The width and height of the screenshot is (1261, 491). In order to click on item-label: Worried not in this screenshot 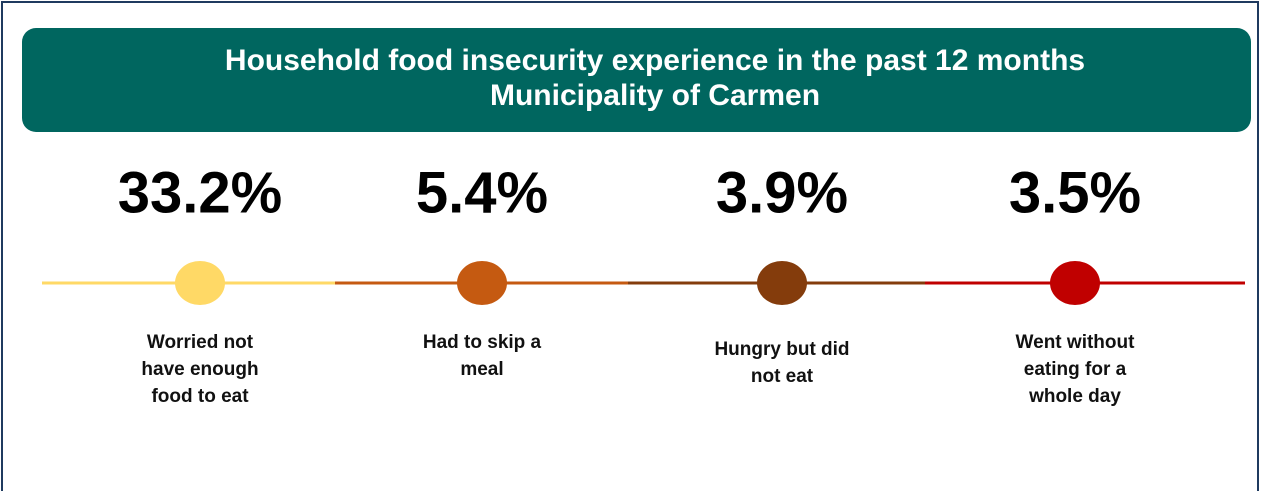, I will do `click(200, 342)`.